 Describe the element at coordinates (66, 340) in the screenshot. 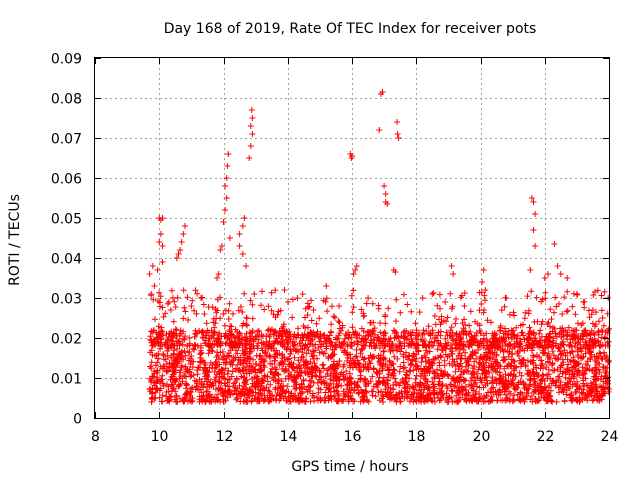

I see `y-tick-label: 0.02` at that location.